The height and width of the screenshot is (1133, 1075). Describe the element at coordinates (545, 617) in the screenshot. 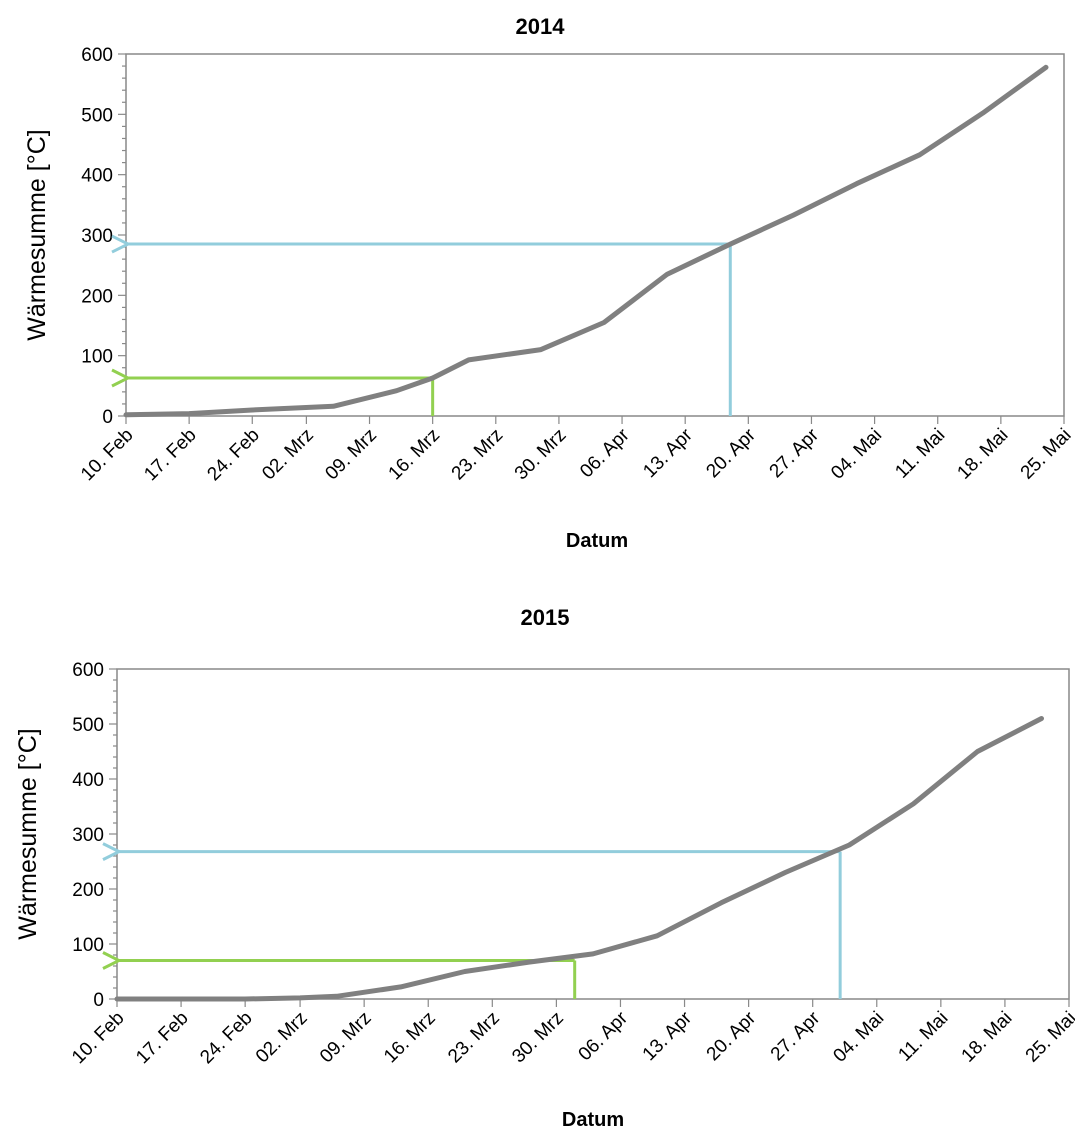

I see `chart-title: 2015` at that location.